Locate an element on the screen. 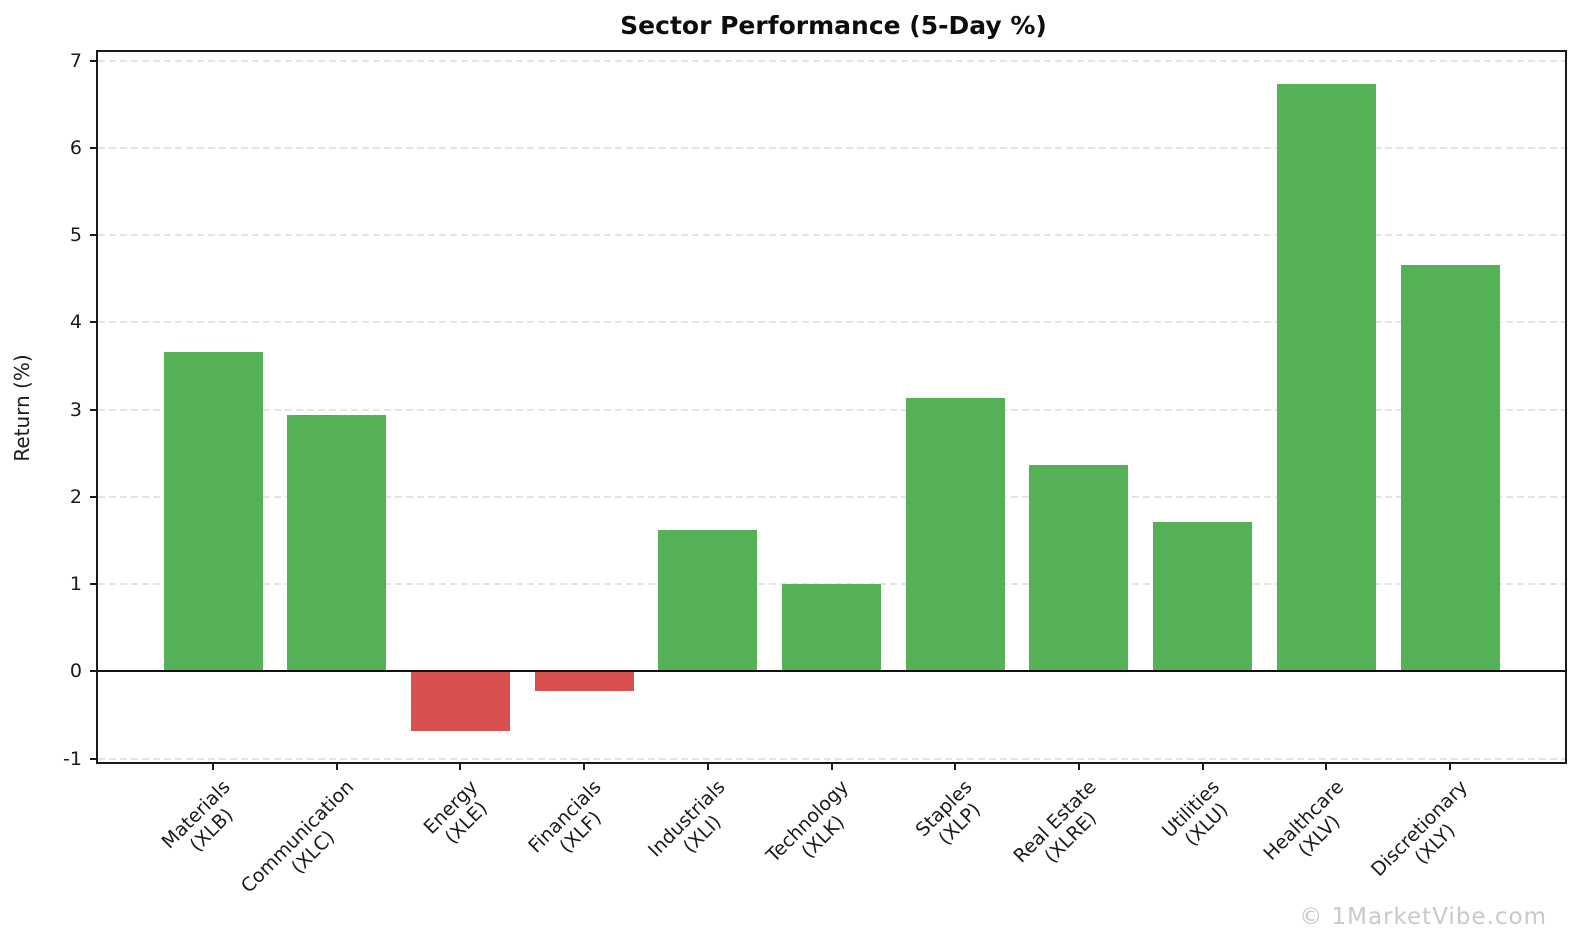  zero-axis-line is located at coordinates (831, 671).